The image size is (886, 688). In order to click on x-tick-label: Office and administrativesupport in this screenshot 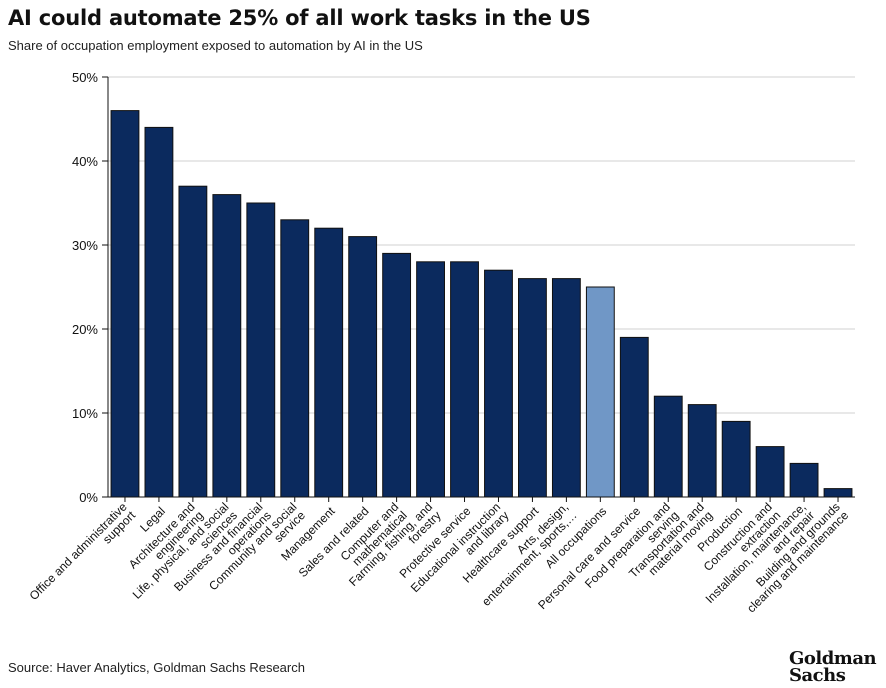, I will do `click(83, 555)`.